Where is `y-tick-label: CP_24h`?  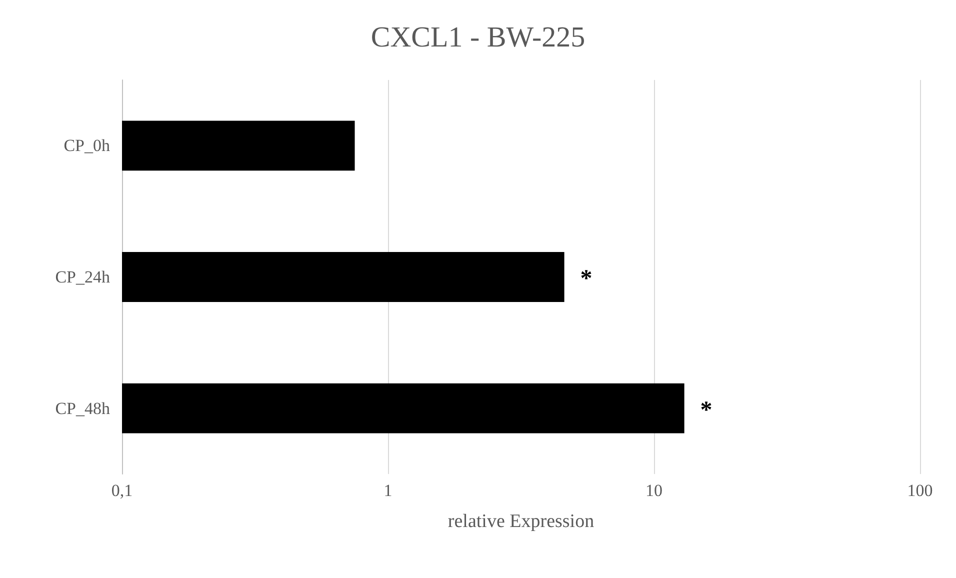 y-tick-label: CP_24h is located at coordinates (82, 277).